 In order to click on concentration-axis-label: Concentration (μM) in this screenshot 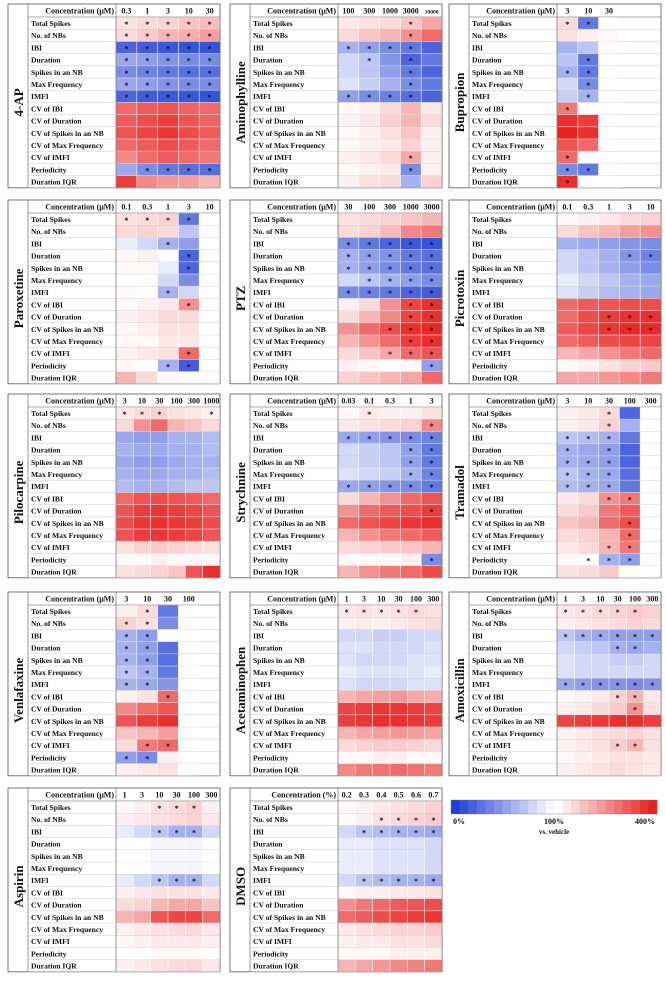, I will do `click(79, 401)`.